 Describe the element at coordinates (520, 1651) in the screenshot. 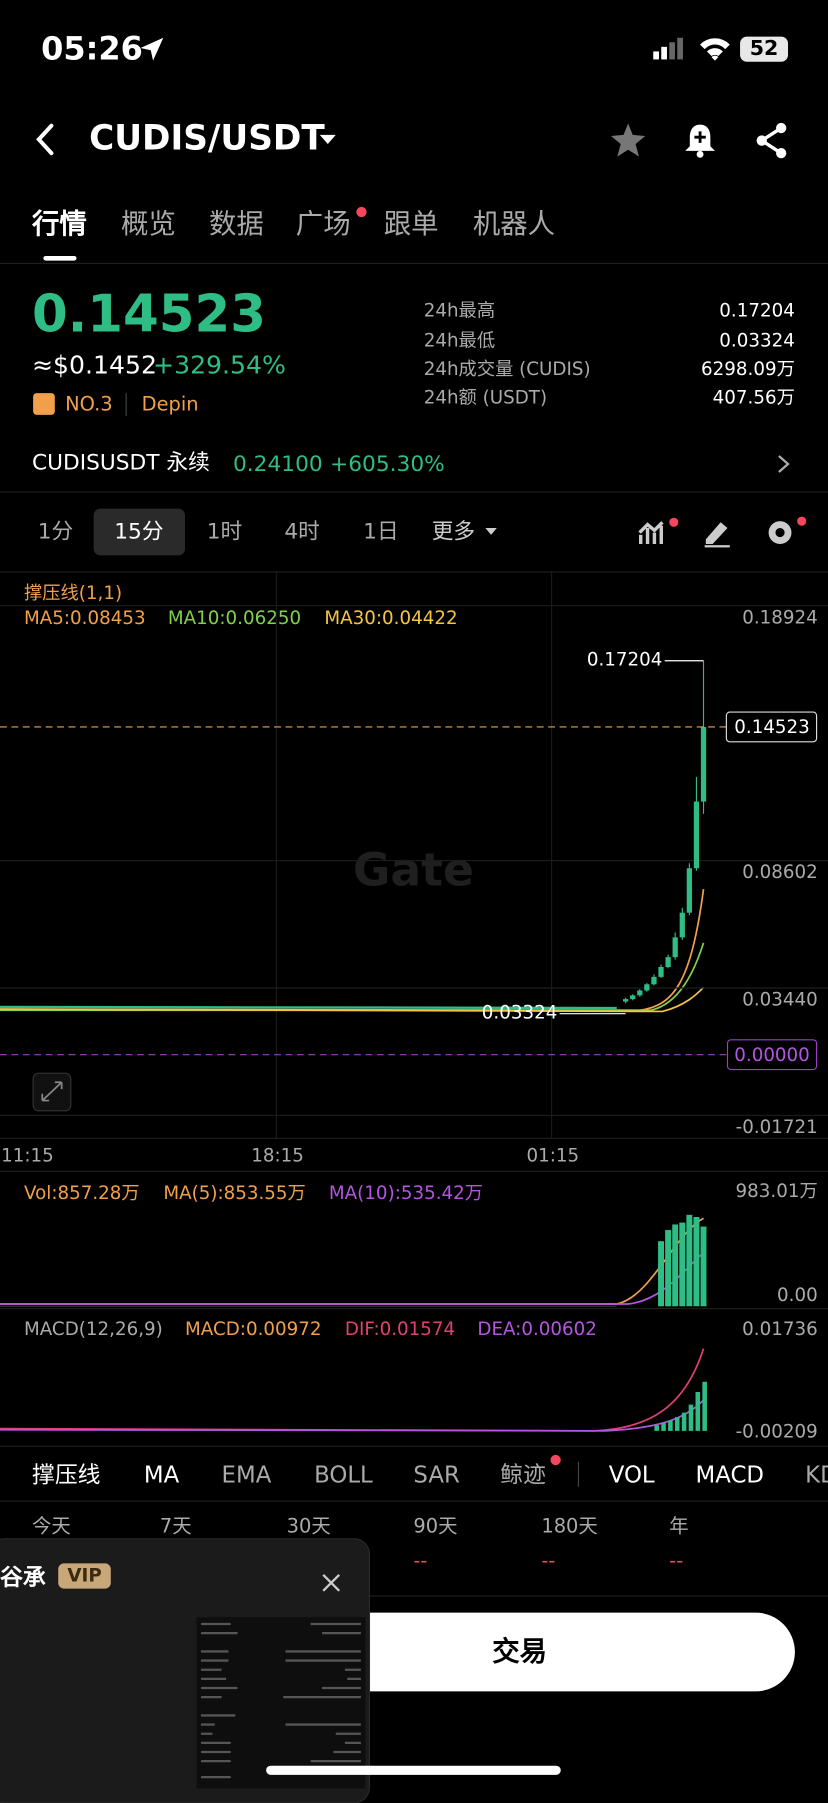

I see `trade-button-label: 交易` at that location.